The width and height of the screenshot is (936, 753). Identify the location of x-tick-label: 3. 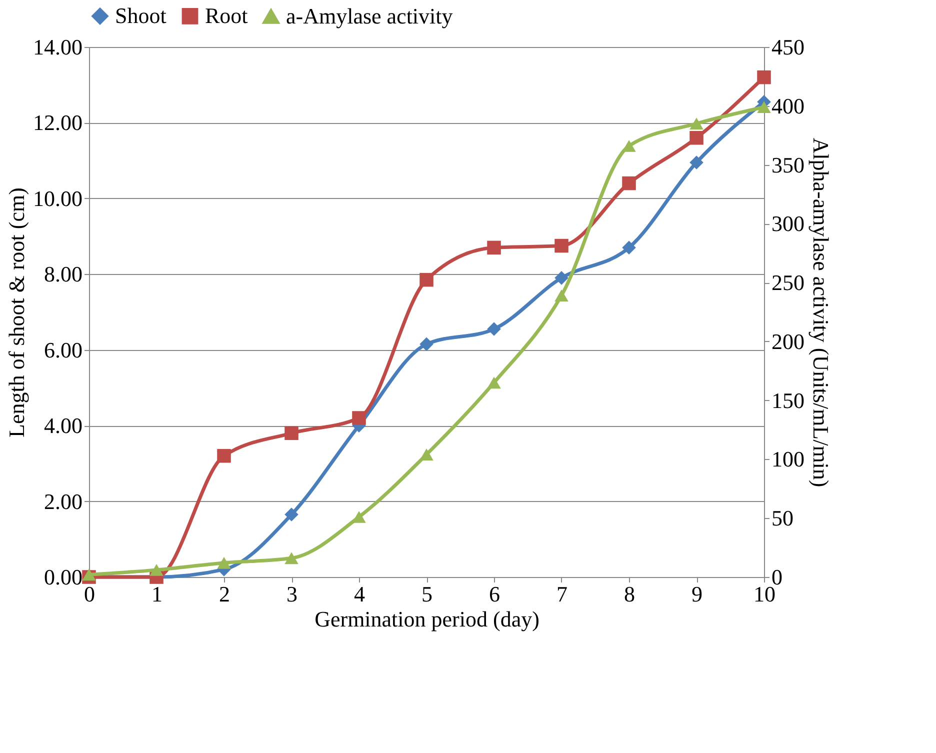
(292, 594).